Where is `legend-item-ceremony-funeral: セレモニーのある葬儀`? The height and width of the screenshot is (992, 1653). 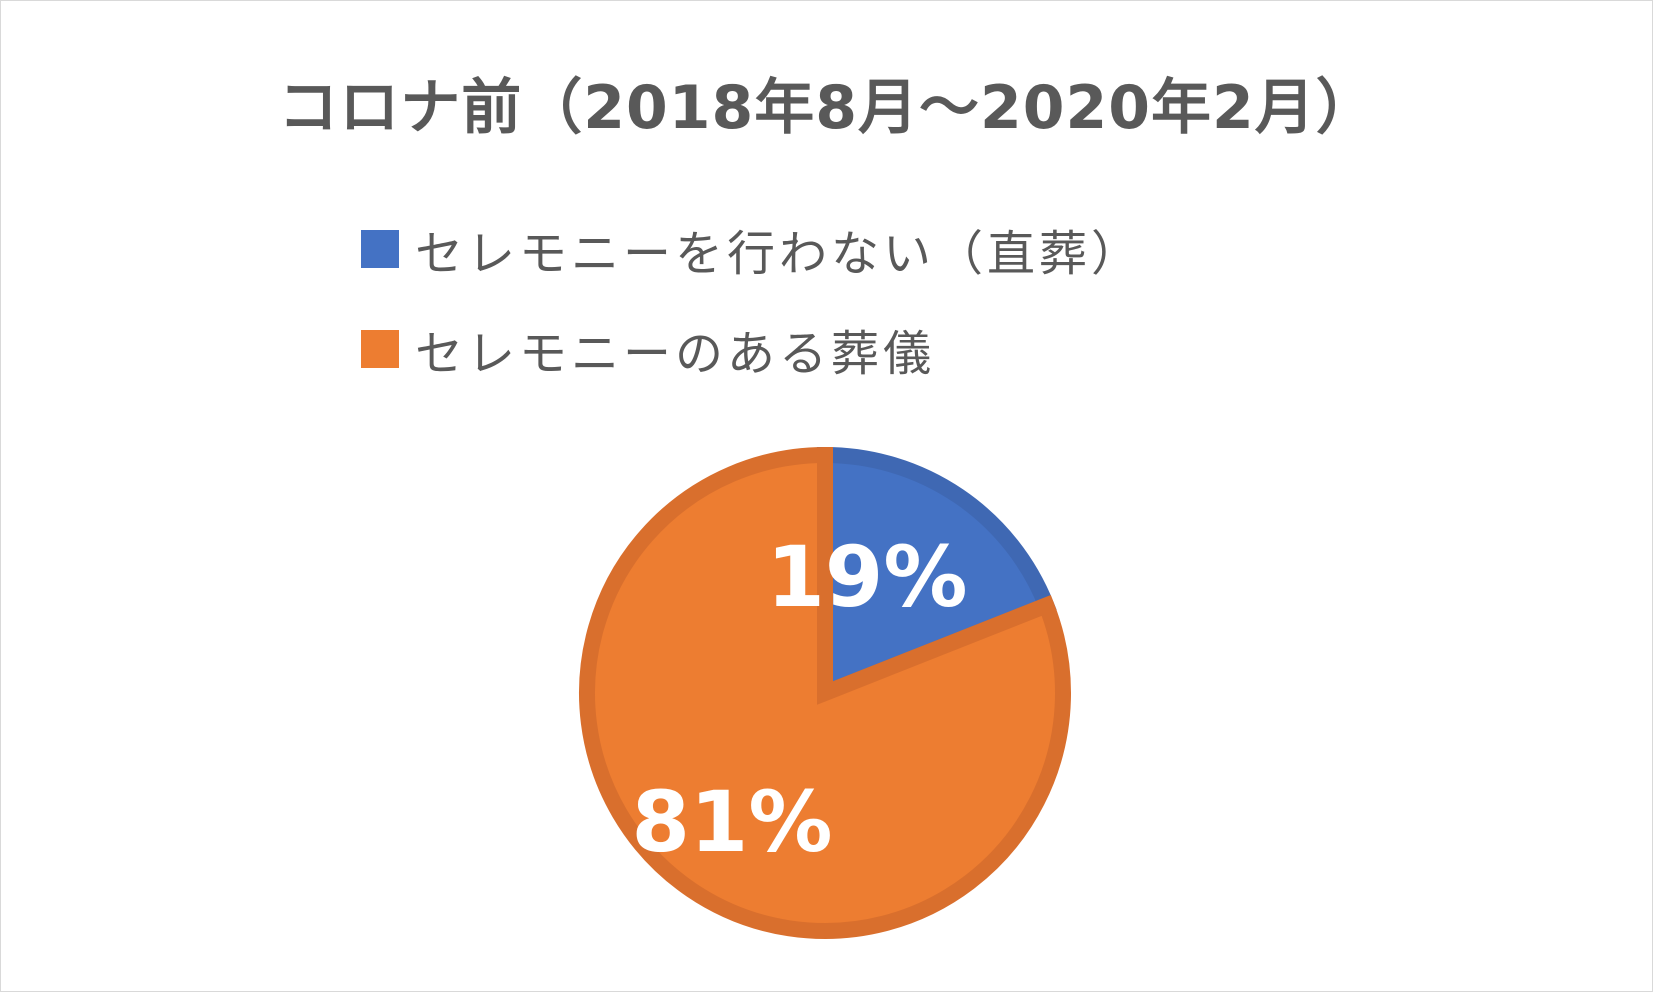 legend-item-ceremony-funeral: セレモニーのある葬儀 is located at coordinates (752, 349).